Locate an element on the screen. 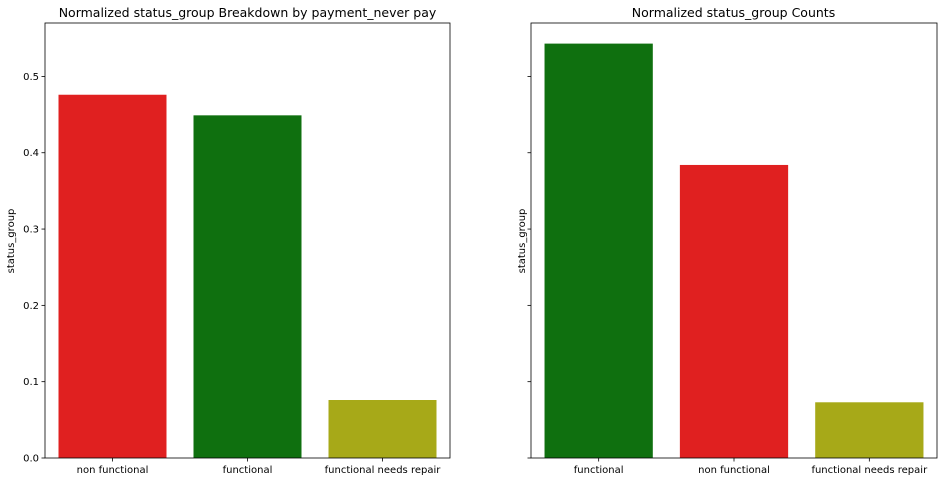 The image size is (944, 482). y-tick-label: 0.0 is located at coordinates (31, 459).